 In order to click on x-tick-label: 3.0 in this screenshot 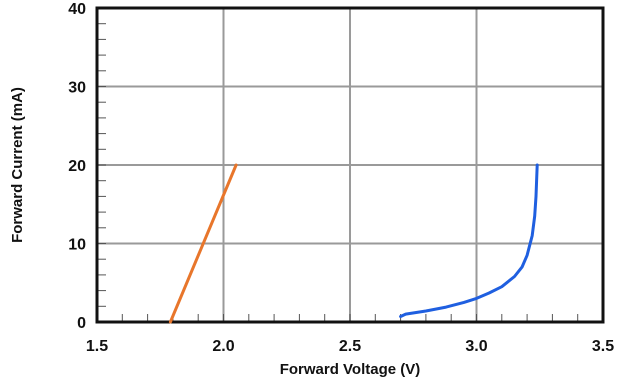, I will do `click(476, 346)`.